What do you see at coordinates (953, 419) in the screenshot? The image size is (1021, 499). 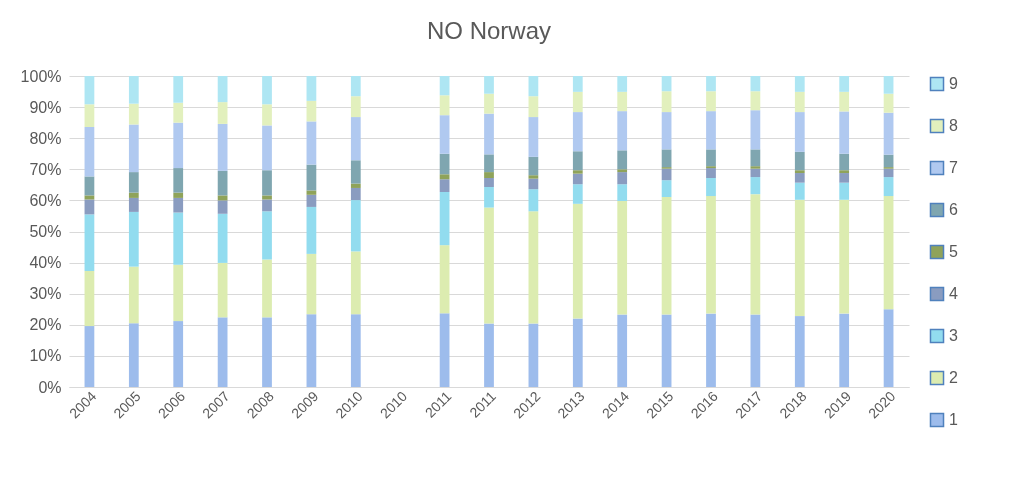 I see `legend-label: 1` at bounding box center [953, 419].